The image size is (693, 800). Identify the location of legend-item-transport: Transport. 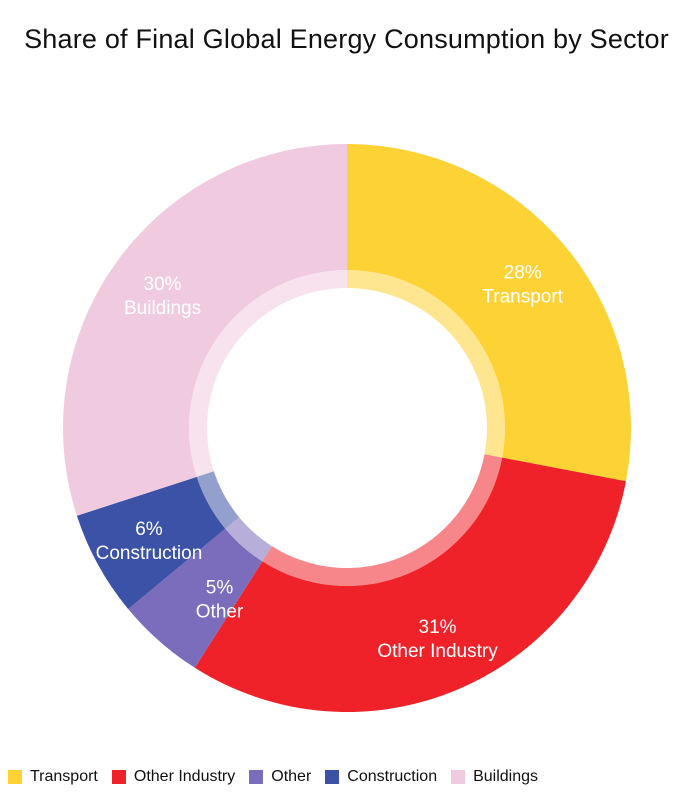
(53, 777).